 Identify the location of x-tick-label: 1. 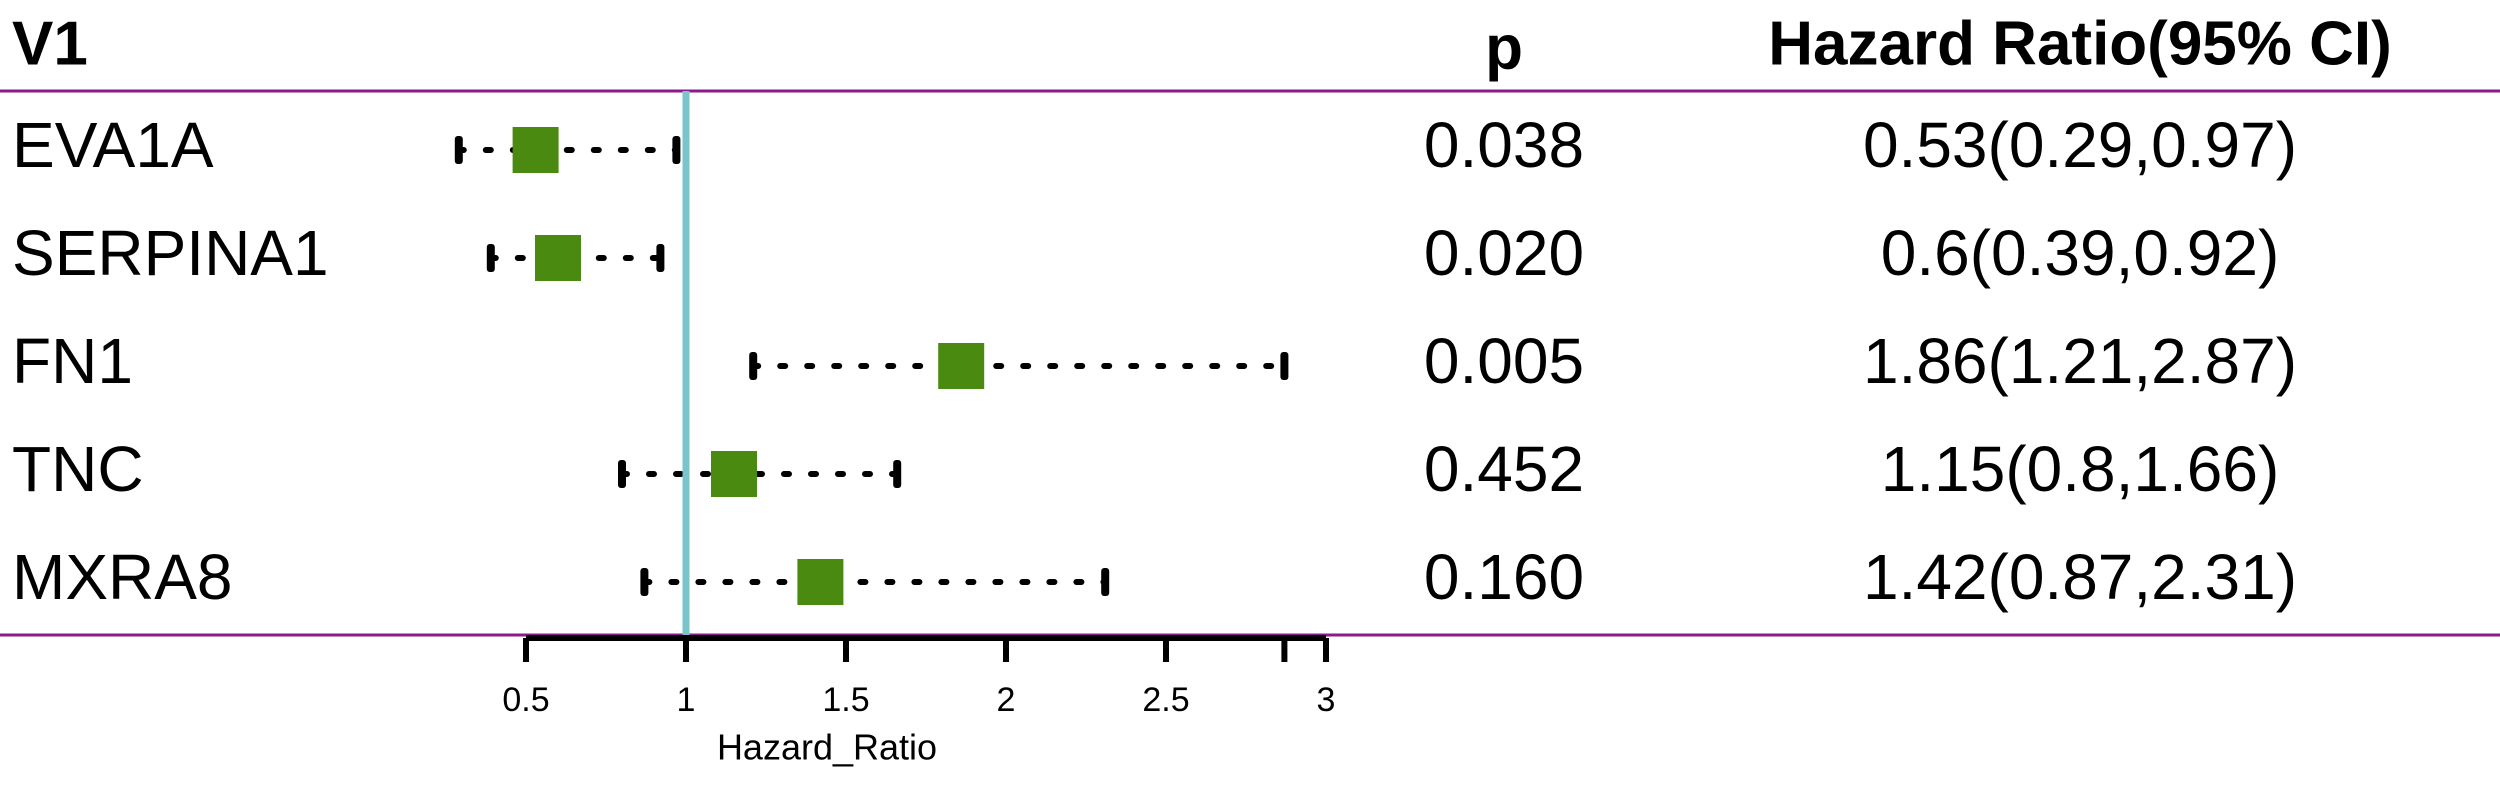
(686, 700).